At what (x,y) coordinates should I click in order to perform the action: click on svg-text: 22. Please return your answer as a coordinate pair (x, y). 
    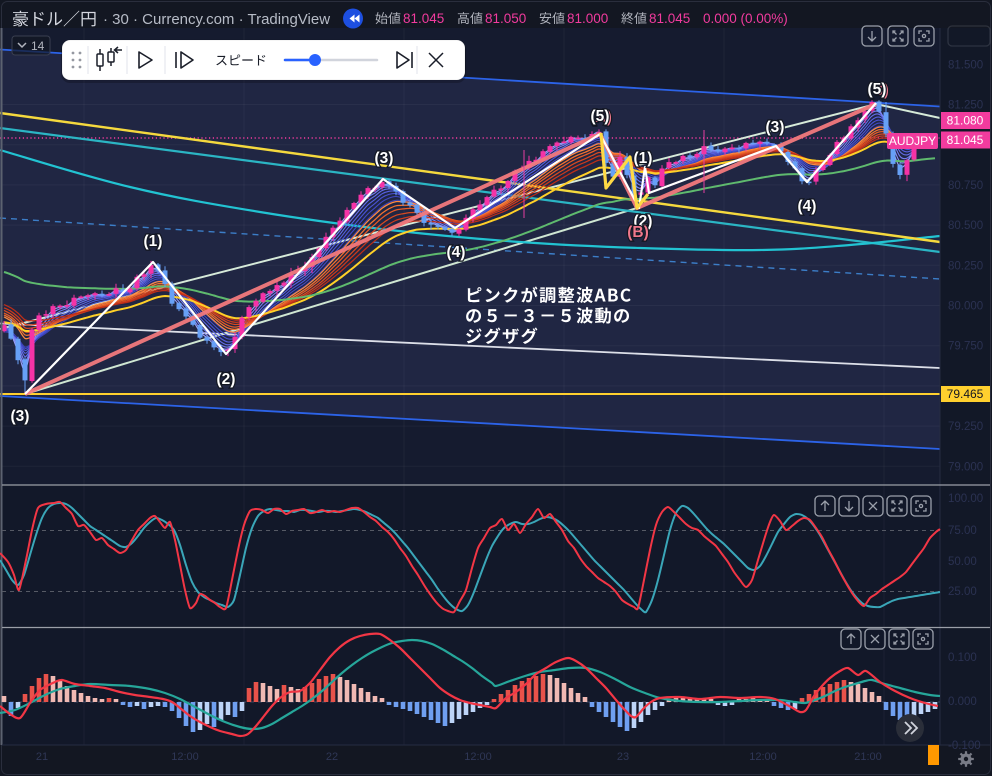
    Looking at the image, I should click on (332, 757).